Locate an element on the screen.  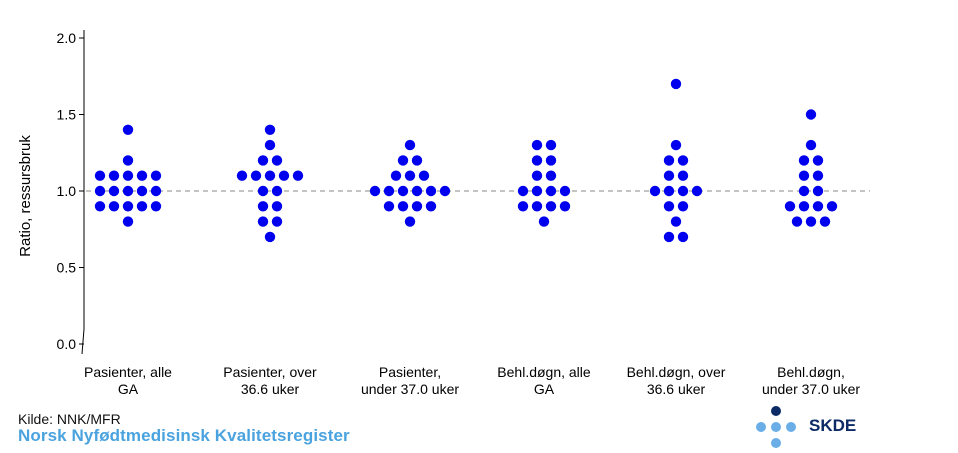
category-label: Pasienter, alle GA is located at coordinates (128, 380).